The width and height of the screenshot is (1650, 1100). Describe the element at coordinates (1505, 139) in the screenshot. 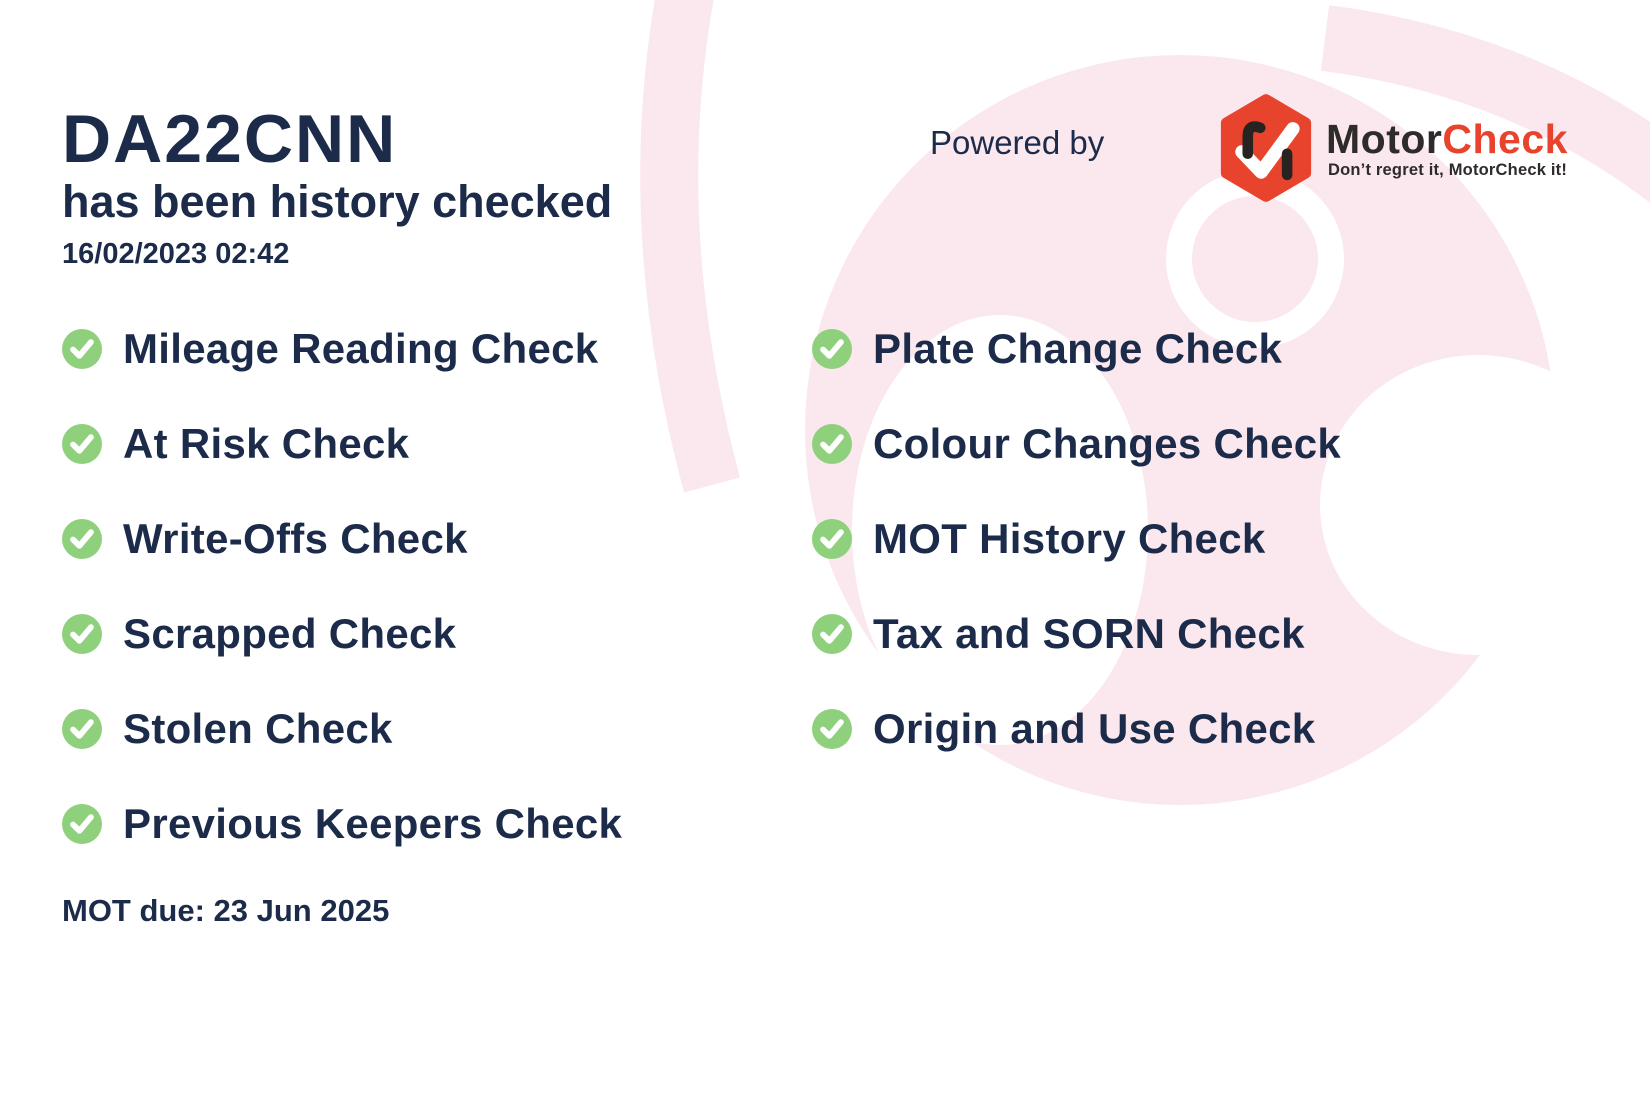

I see `brand-name-secondary: Check` at that location.